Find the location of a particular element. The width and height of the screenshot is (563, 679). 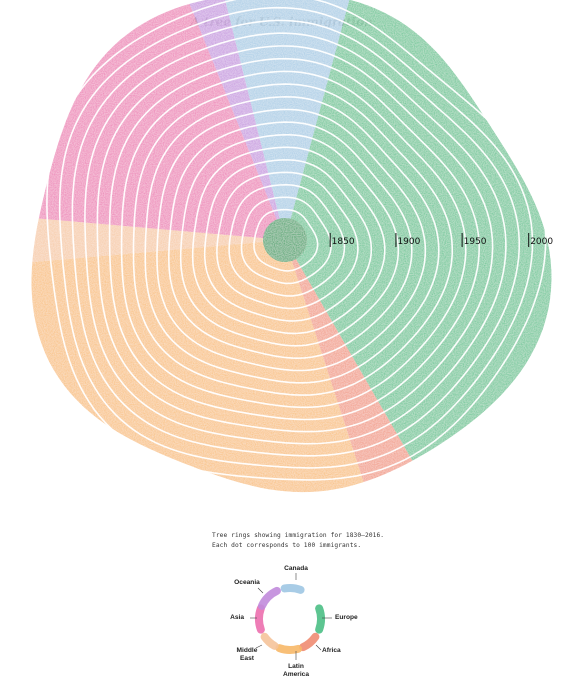

legend-arc-asia is located at coordinates (260, 619).